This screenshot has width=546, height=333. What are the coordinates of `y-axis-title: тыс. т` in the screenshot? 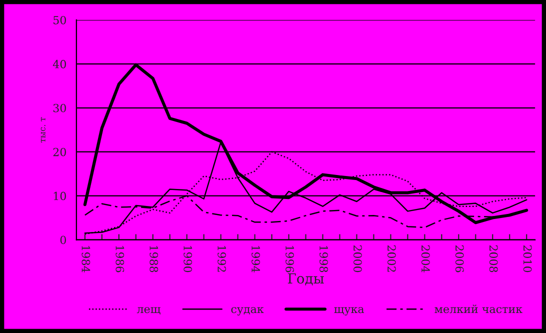 It's located at (43, 129).